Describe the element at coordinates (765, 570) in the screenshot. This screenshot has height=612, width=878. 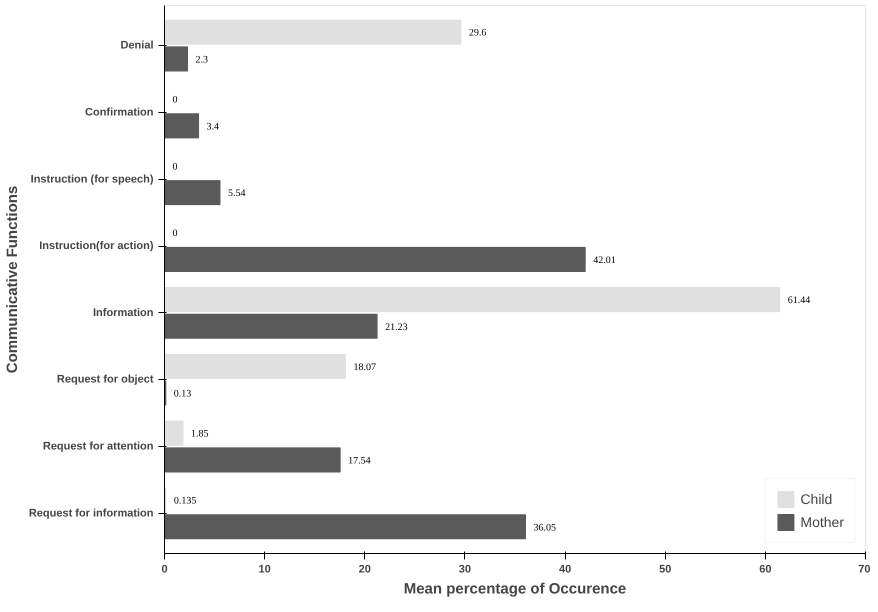
I see `x-tick-label: 60` at that location.